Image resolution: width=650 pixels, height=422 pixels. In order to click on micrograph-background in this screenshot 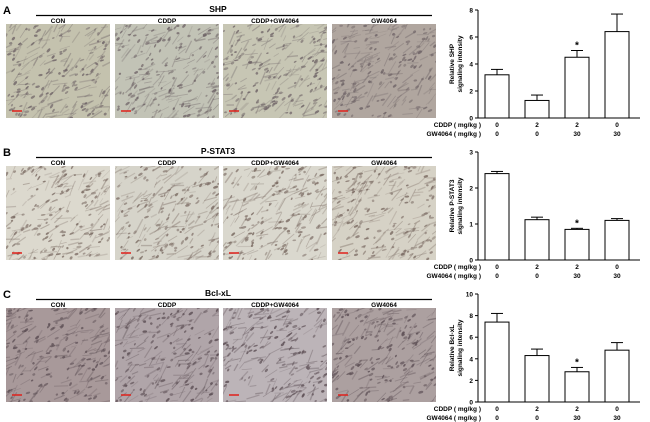, I will do `click(275, 355)`.